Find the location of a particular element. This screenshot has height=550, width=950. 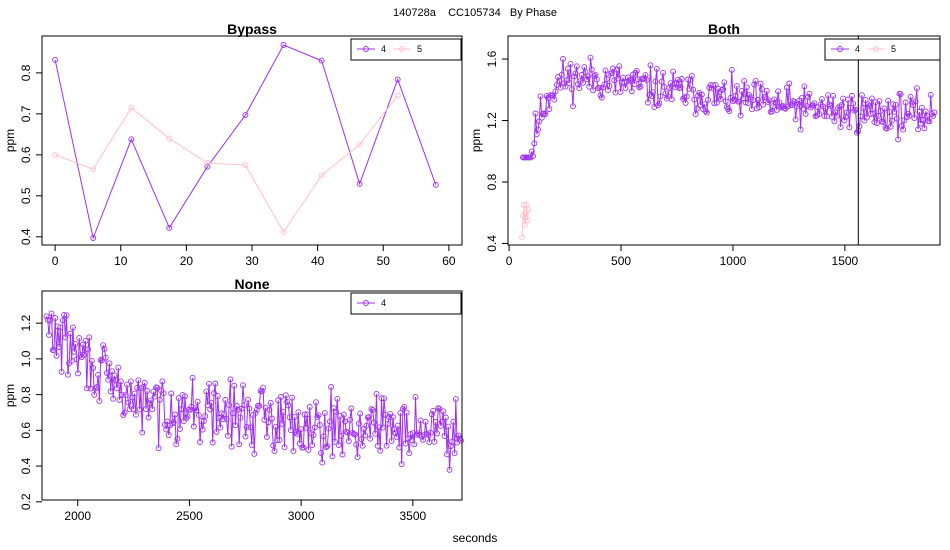

none-ylabel: ppm is located at coordinates (10, 395).